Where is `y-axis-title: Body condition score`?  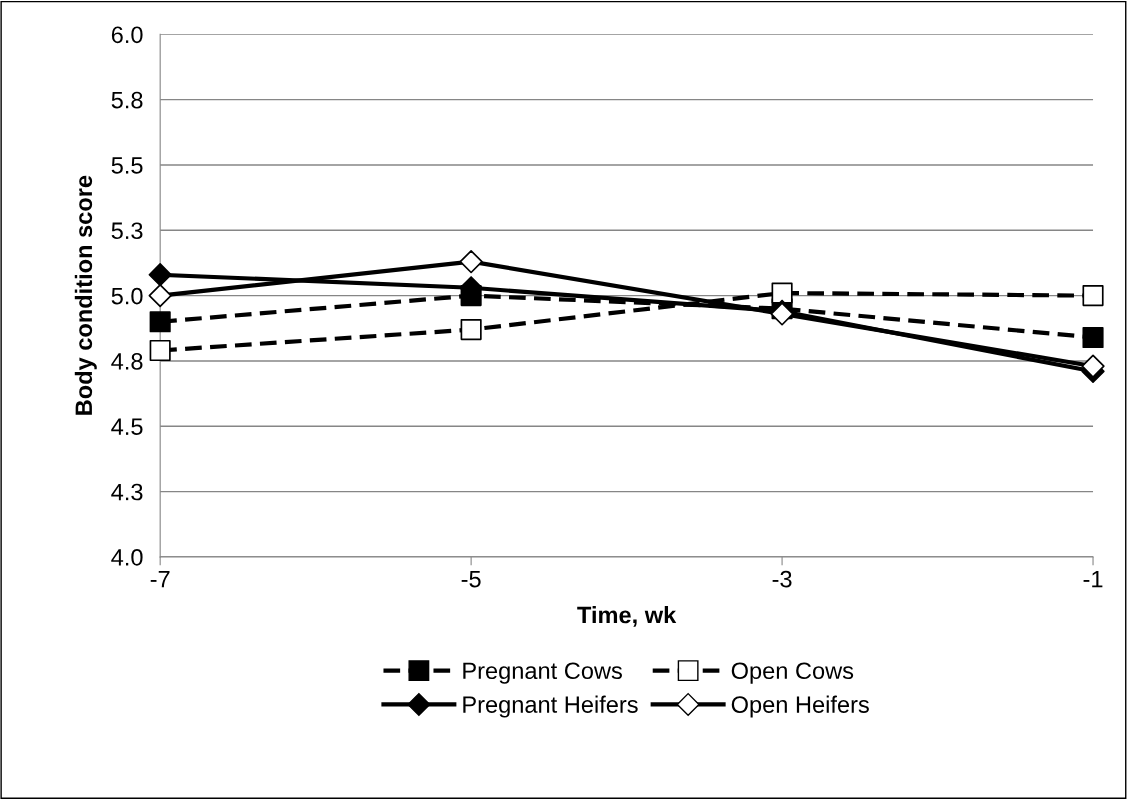
y-axis-title: Body condition score is located at coordinates (85, 295).